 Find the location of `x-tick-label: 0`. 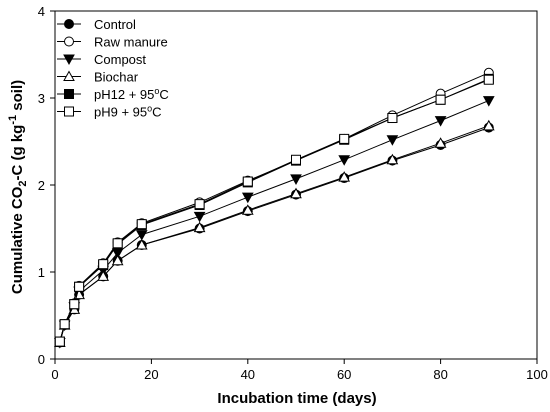

x-tick-label: 0 is located at coordinates (54, 374).